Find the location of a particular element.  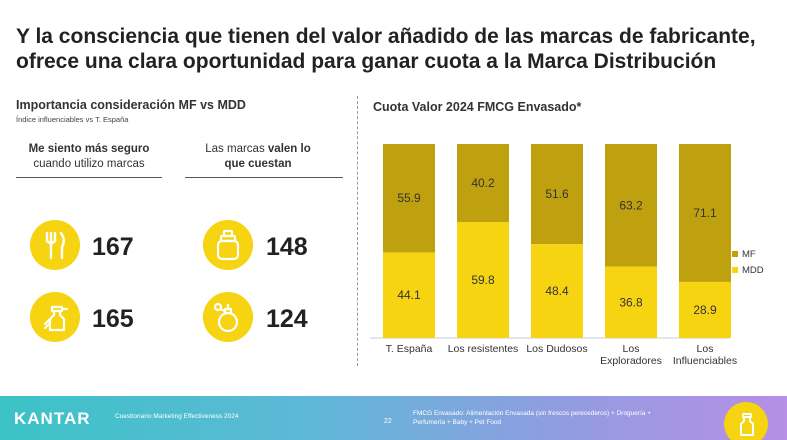

data-label-mdd: 28.9 is located at coordinates (705, 310).